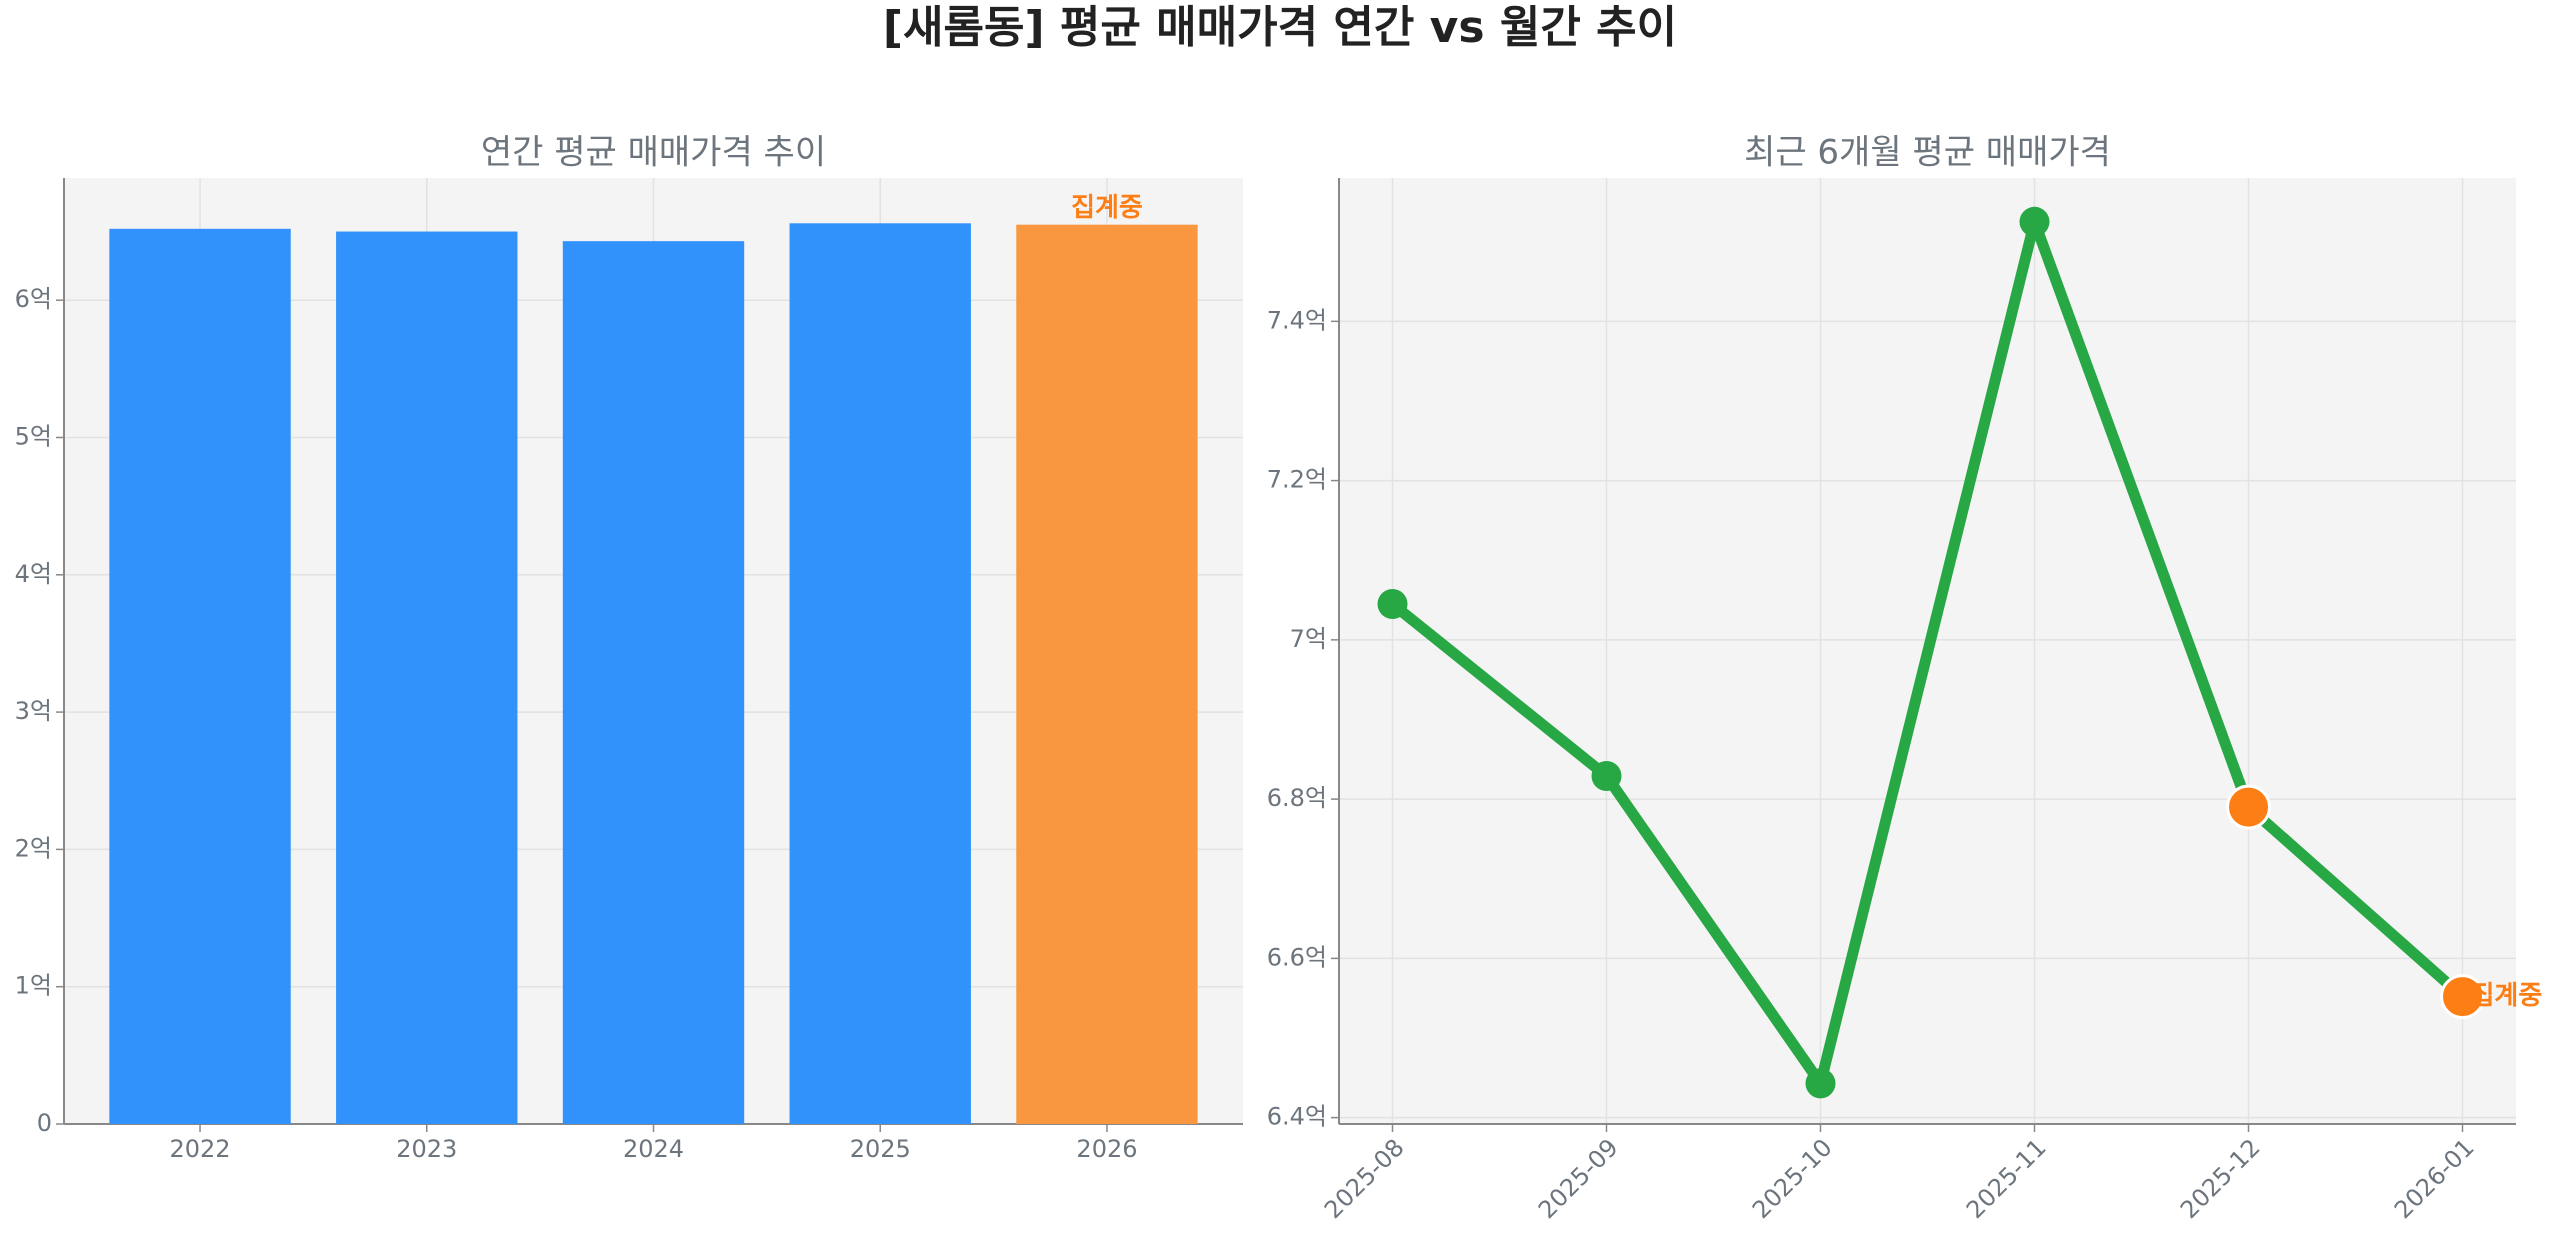 The image size is (2560, 1235). Describe the element at coordinates (1297, 957) in the screenshot. I see `y-tick-label: 6.6억` at that location.